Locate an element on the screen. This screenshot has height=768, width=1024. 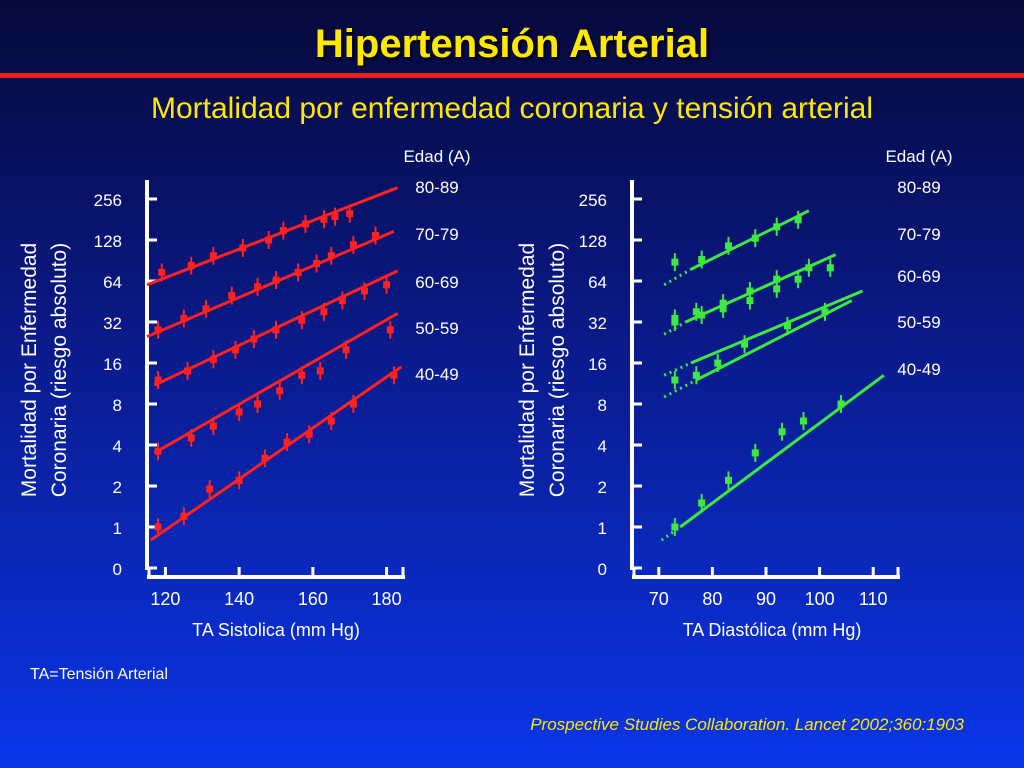
x-tick-label: 160 is located at coordinates (313, 599).